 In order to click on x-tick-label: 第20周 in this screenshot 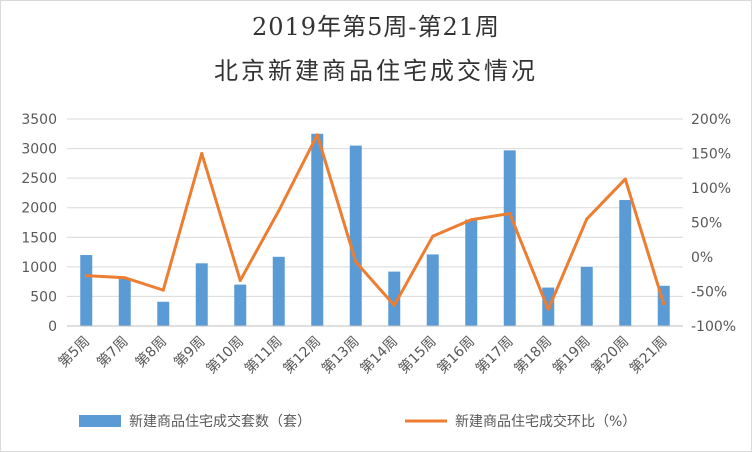, I will do `click(610, 355)`.